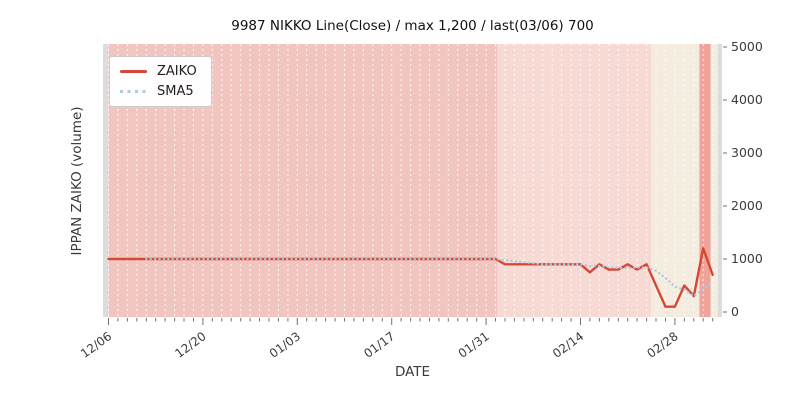 The width and height of the screenshot is (800, 400). I want to click on svg-text: 12/20, so click(190, 345).